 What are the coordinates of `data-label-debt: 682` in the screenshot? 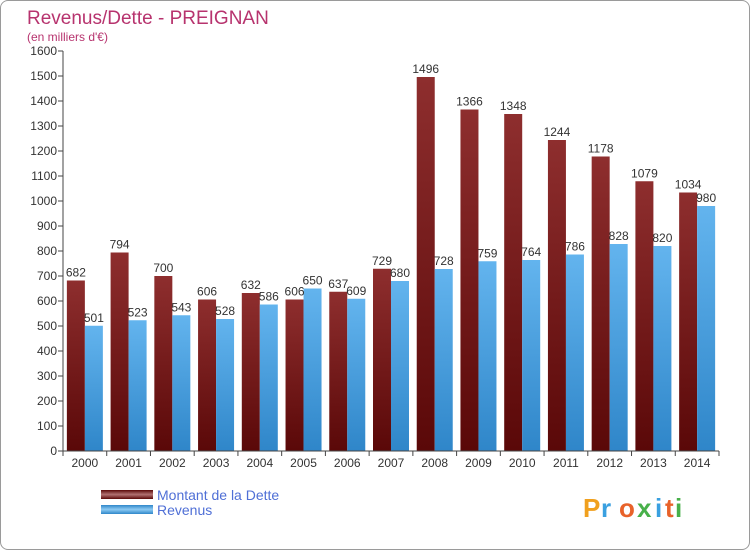 It's located at (76, 273).